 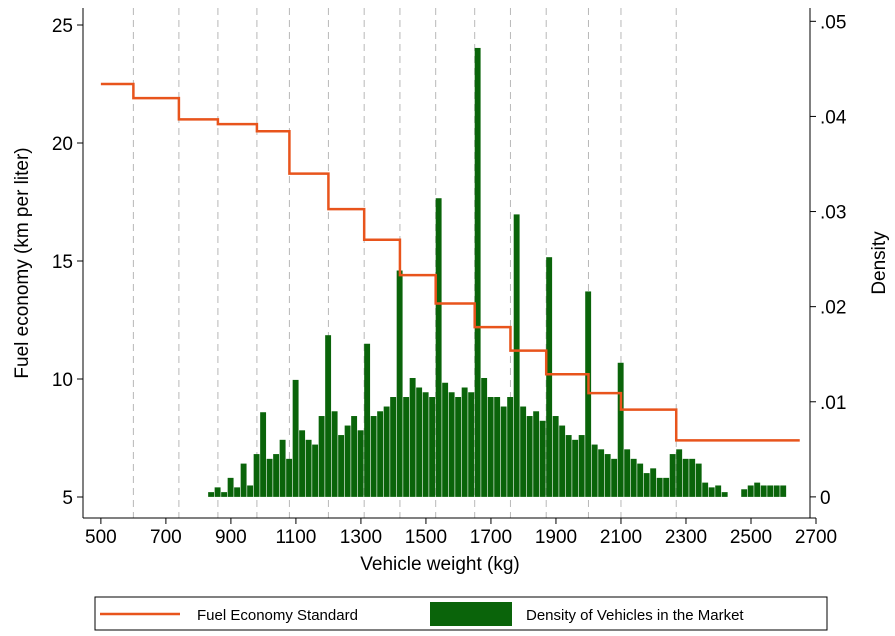 I want to click on x-tick-label: 500, so click(x=101, y=537).